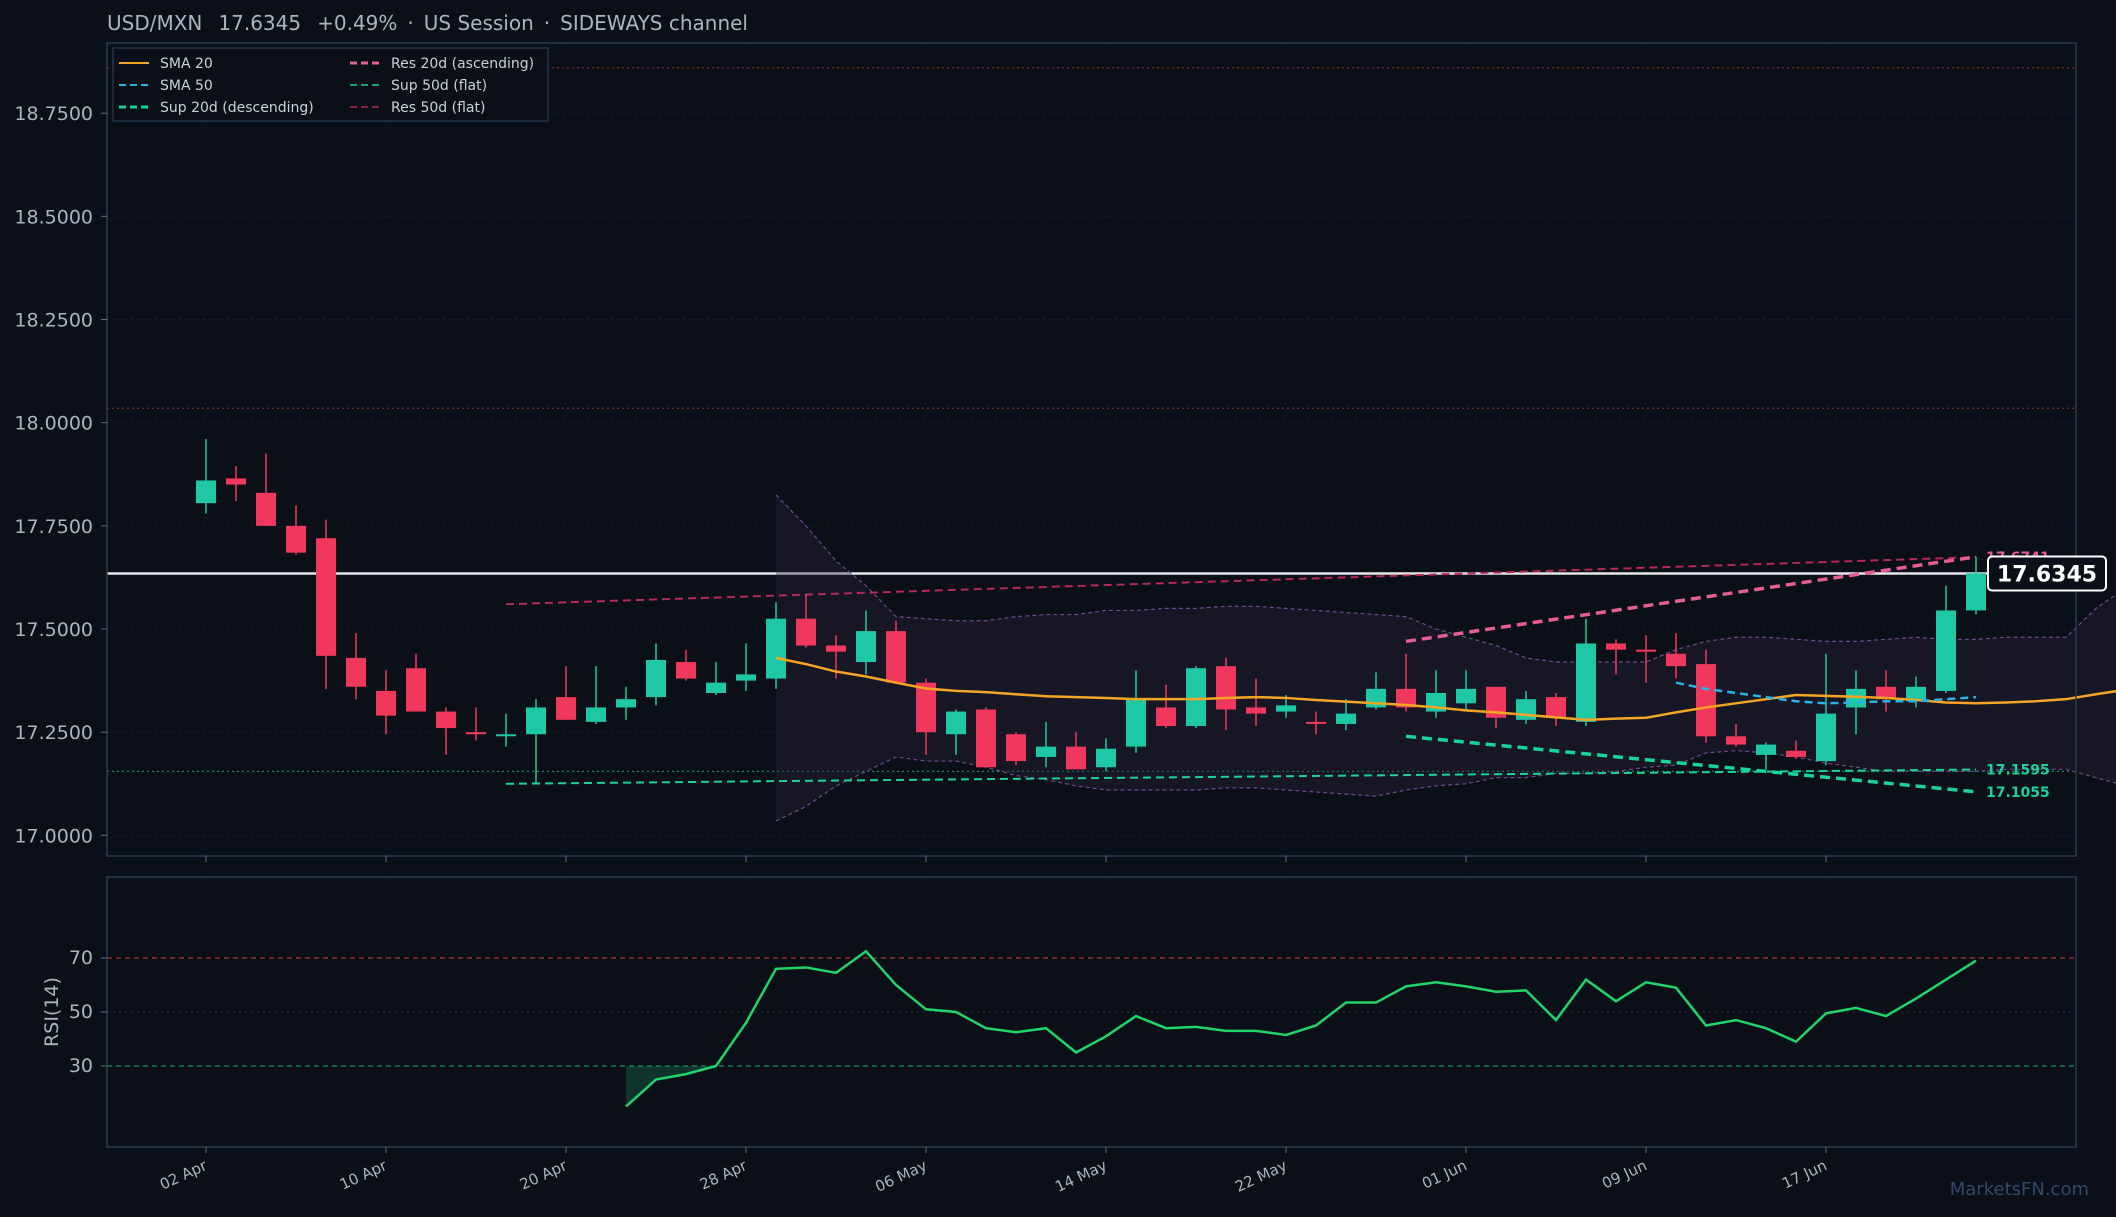 This screenshot has width=2116, height=1217. I want to click on rsi-axis-label: RSI(14), so click(52, 1012).